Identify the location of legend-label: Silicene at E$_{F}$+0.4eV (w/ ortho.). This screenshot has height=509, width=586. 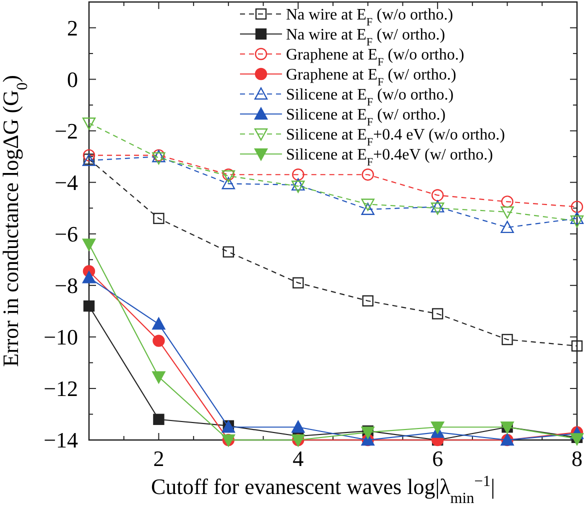
(389, 157).